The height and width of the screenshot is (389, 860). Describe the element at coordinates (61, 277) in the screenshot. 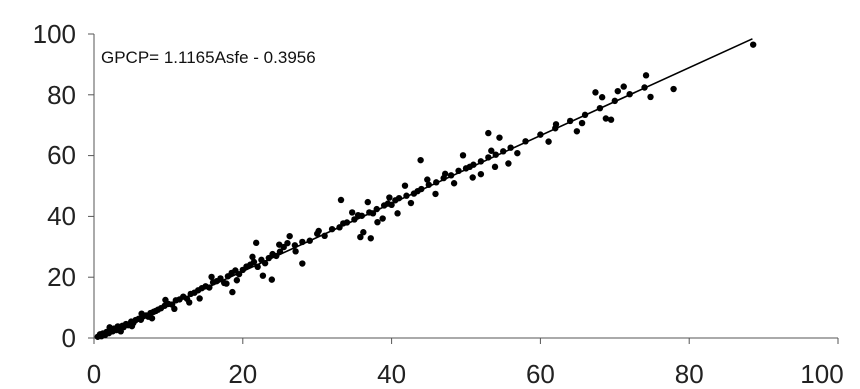

I see `y-tick-label-20: 20` at that location.